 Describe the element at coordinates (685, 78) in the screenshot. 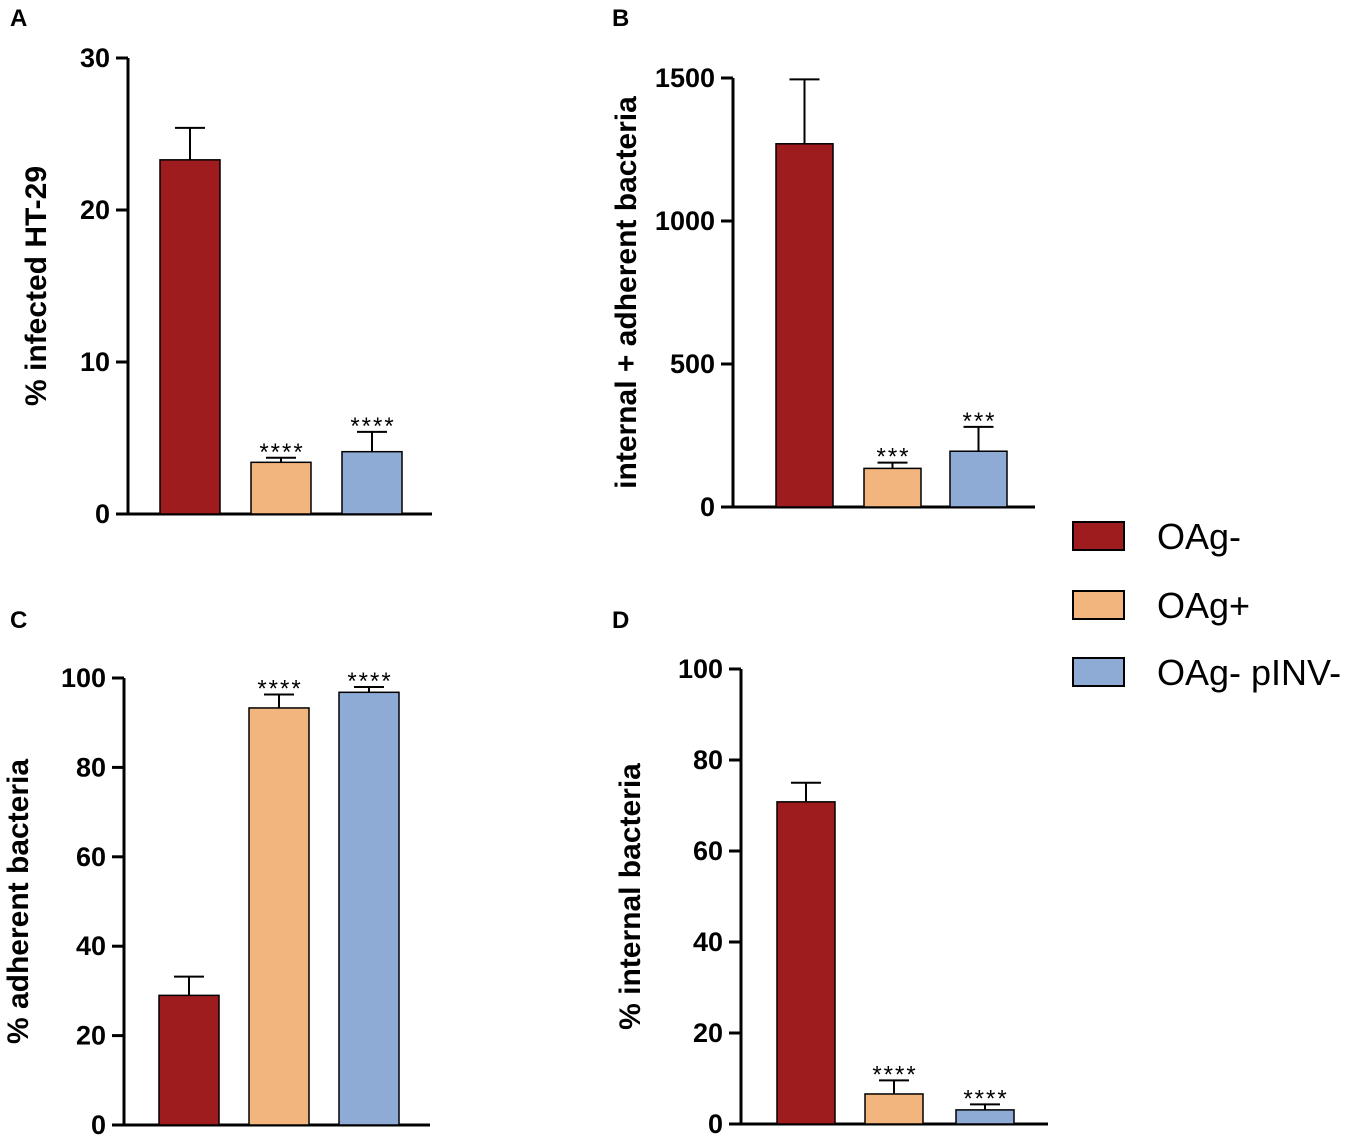

I see `y-tick-label: 1500` at that location.